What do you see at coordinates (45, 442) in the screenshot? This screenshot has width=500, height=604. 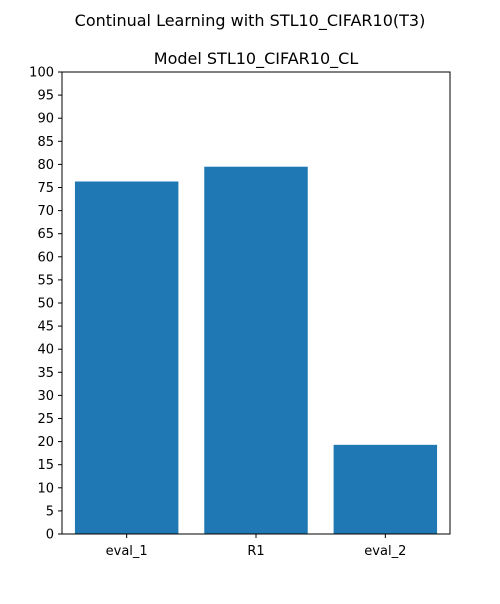 I see `y-tick-label-20: 20` at bounding box center [45, 442].